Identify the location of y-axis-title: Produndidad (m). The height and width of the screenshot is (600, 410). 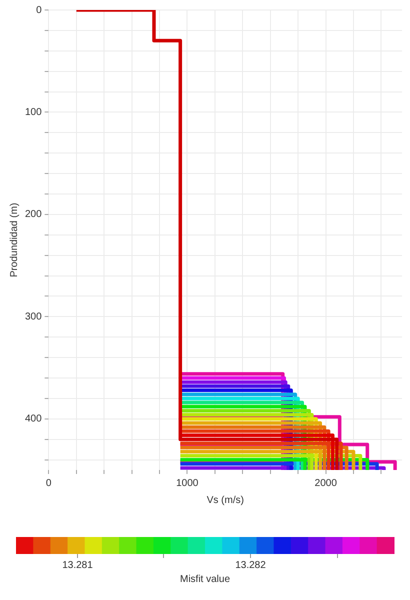
(14, 240).